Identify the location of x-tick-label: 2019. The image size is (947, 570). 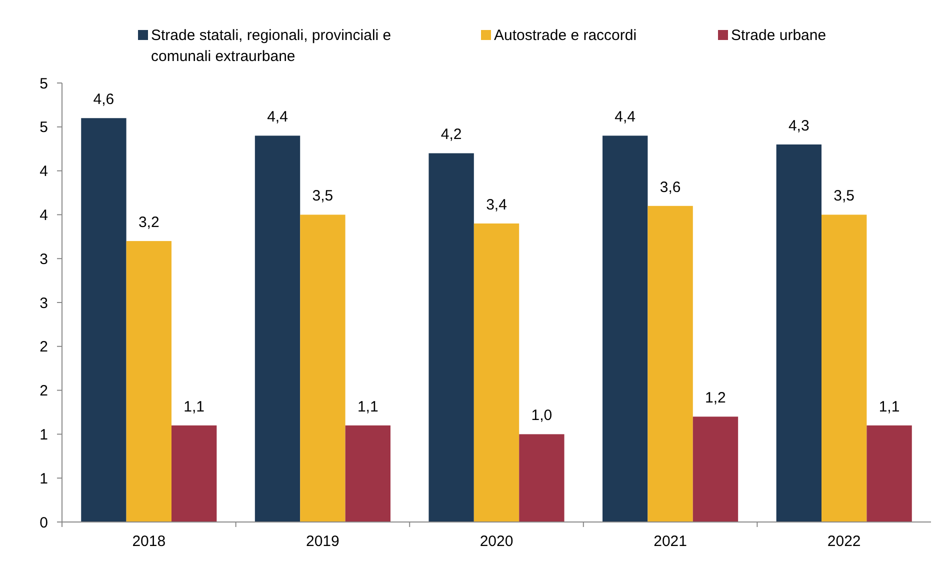
(323, 541).